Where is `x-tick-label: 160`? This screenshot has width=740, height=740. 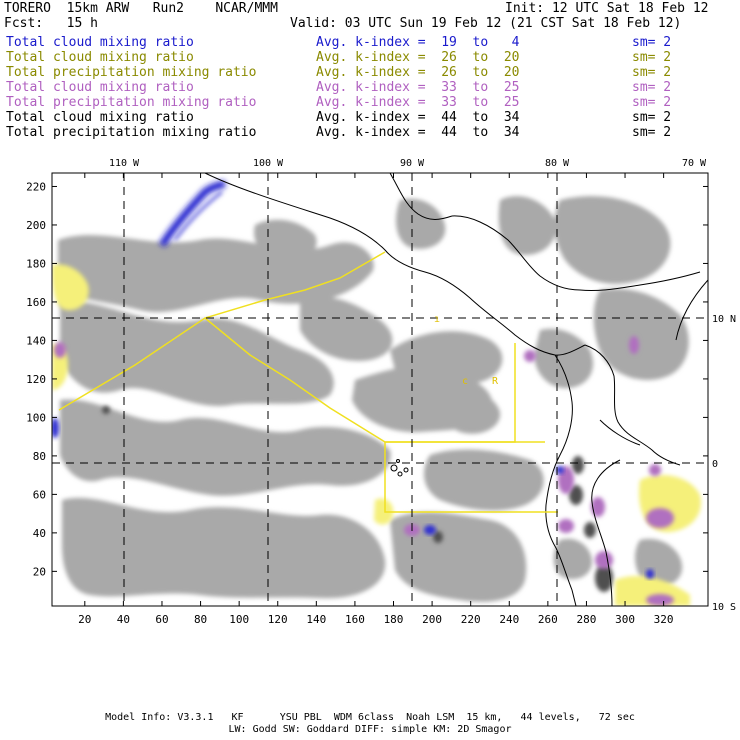
x-tick-label: 160 is located at coordinates (355, 619).